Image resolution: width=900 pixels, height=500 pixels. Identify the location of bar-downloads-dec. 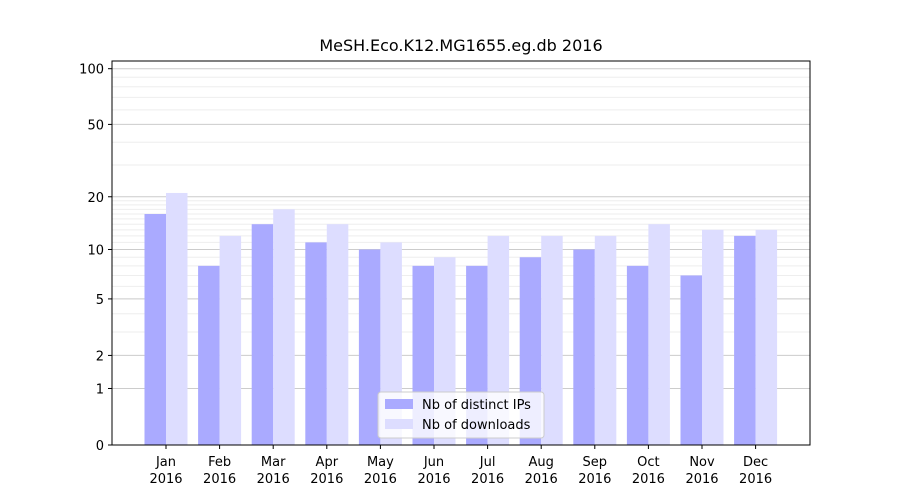
(766, 337).